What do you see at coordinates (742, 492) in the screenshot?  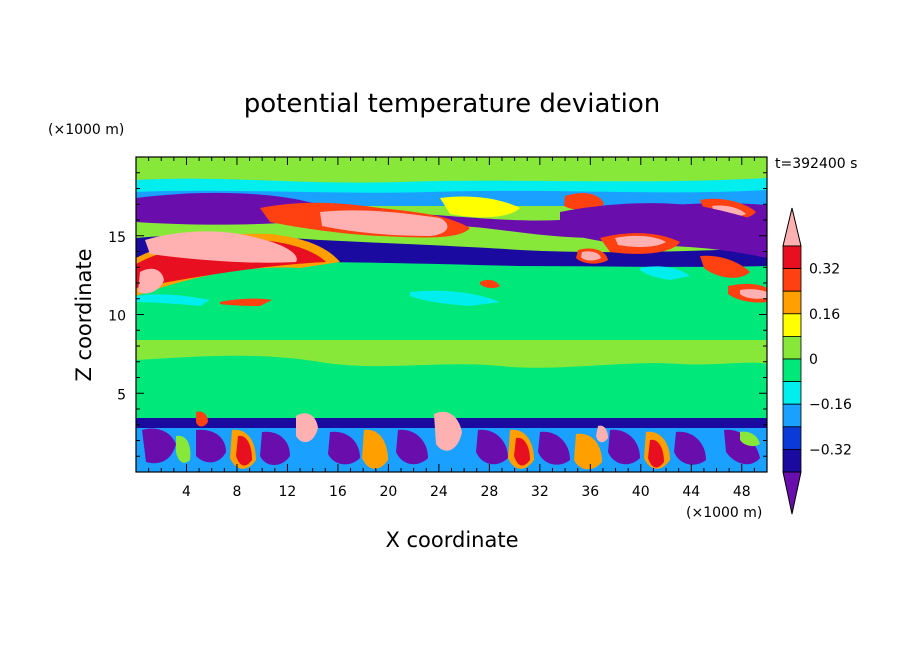 I see `x-tick-label: 48` at bounding box center [742, 492].